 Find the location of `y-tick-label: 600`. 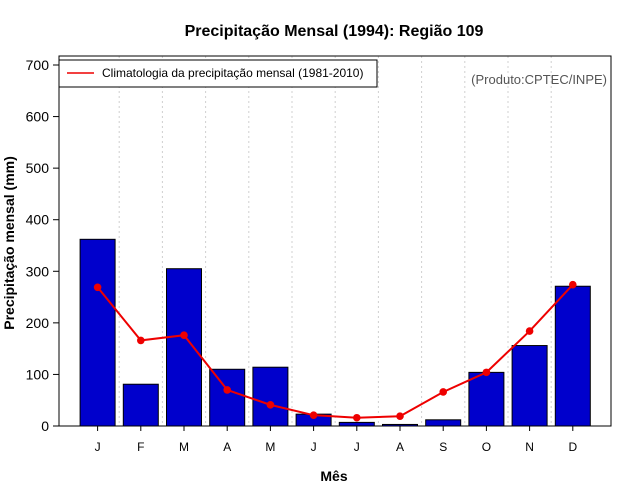

y-tick-label: 600 is located at coordinates (38, 117).